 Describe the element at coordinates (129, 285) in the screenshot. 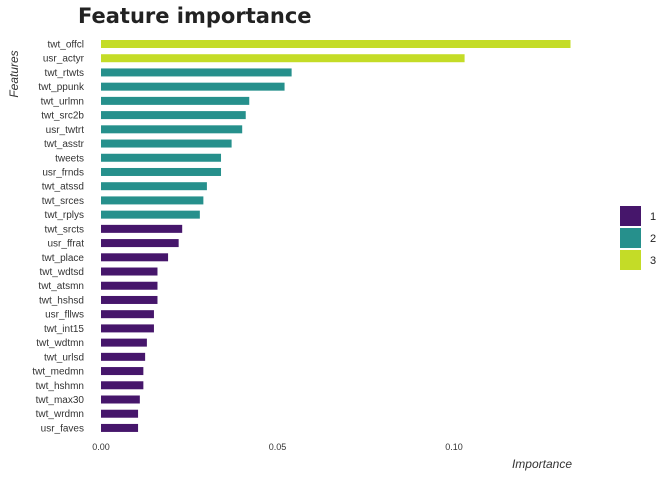

I see `bar-twt_atsmn` at that location.